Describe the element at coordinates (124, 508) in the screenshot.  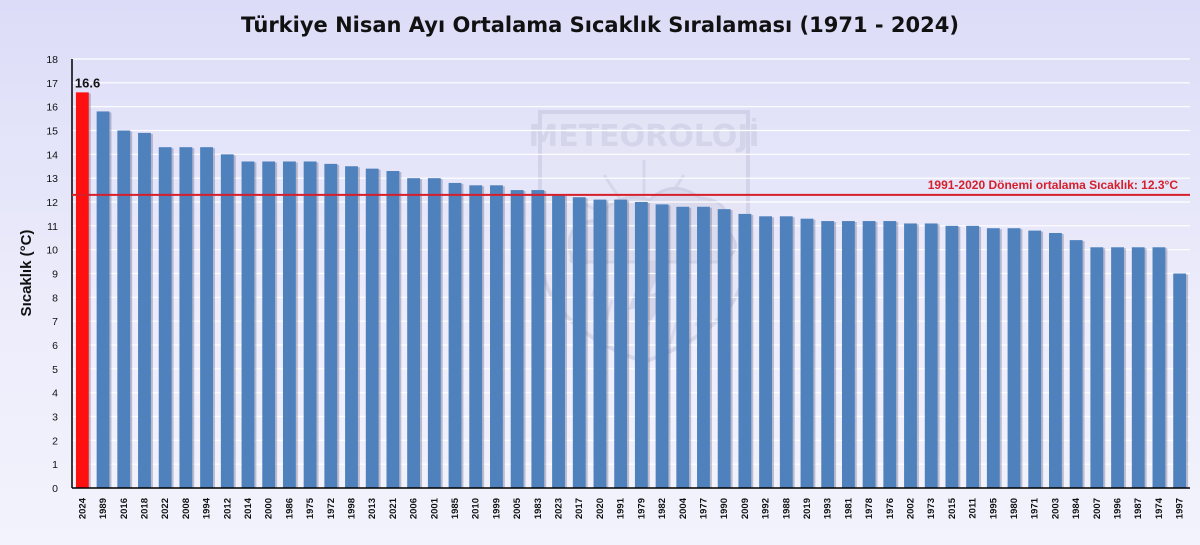
I see `x-tick-label: 2016` at that location.